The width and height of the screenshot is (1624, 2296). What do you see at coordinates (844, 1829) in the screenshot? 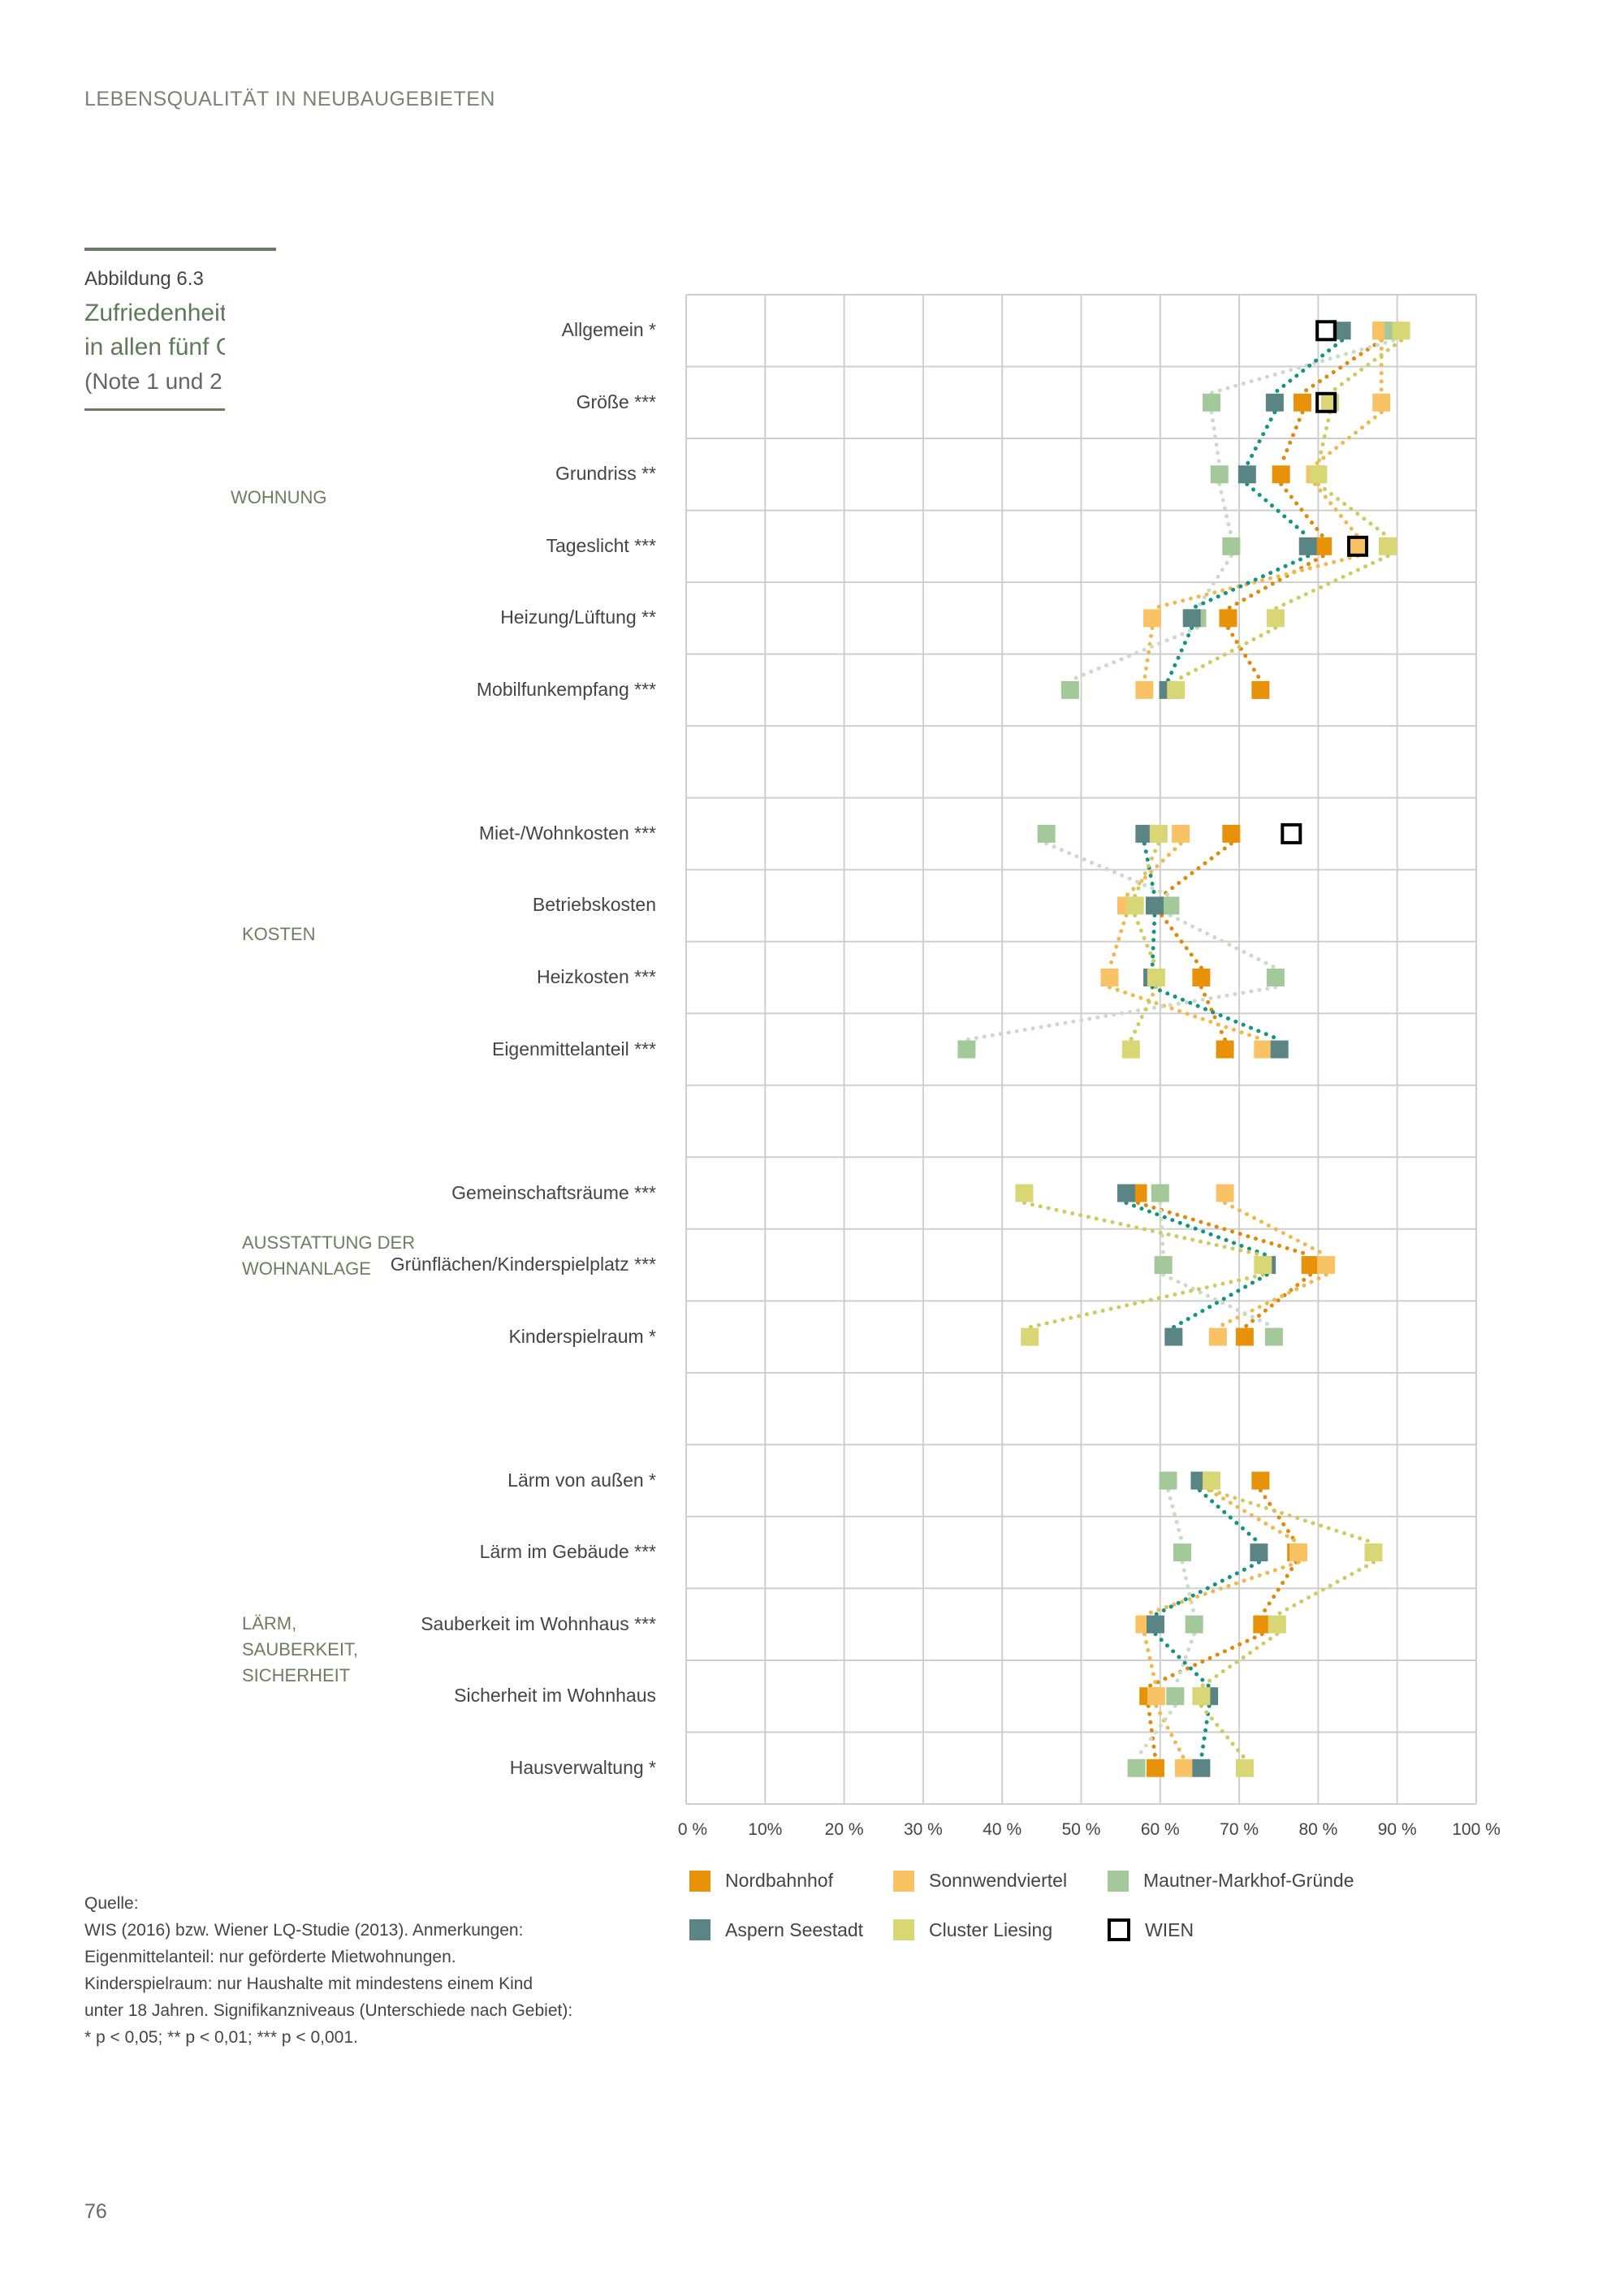
I see `x-tick-label: 20 %` at bounding box center [844, 1829].